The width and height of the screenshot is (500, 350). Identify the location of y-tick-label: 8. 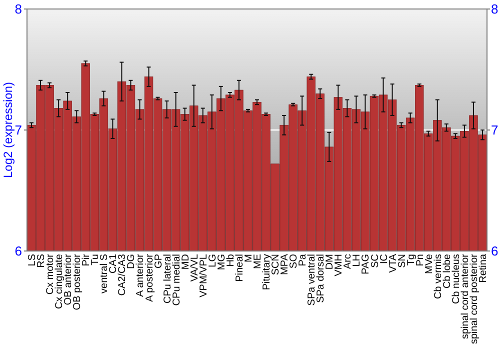
(18, 9).